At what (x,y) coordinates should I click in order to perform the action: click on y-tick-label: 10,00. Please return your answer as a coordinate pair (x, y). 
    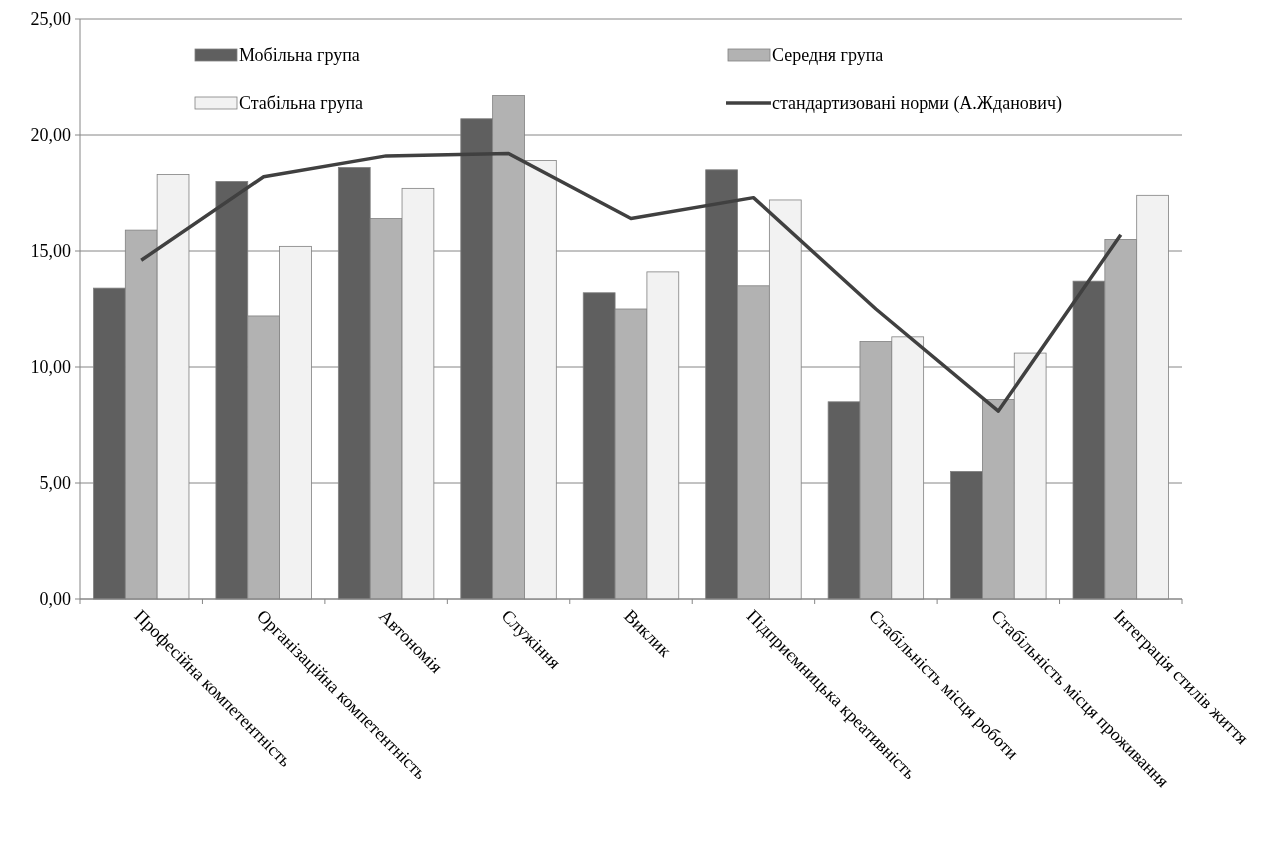
    Looking at the image, I should click on (50, 367).